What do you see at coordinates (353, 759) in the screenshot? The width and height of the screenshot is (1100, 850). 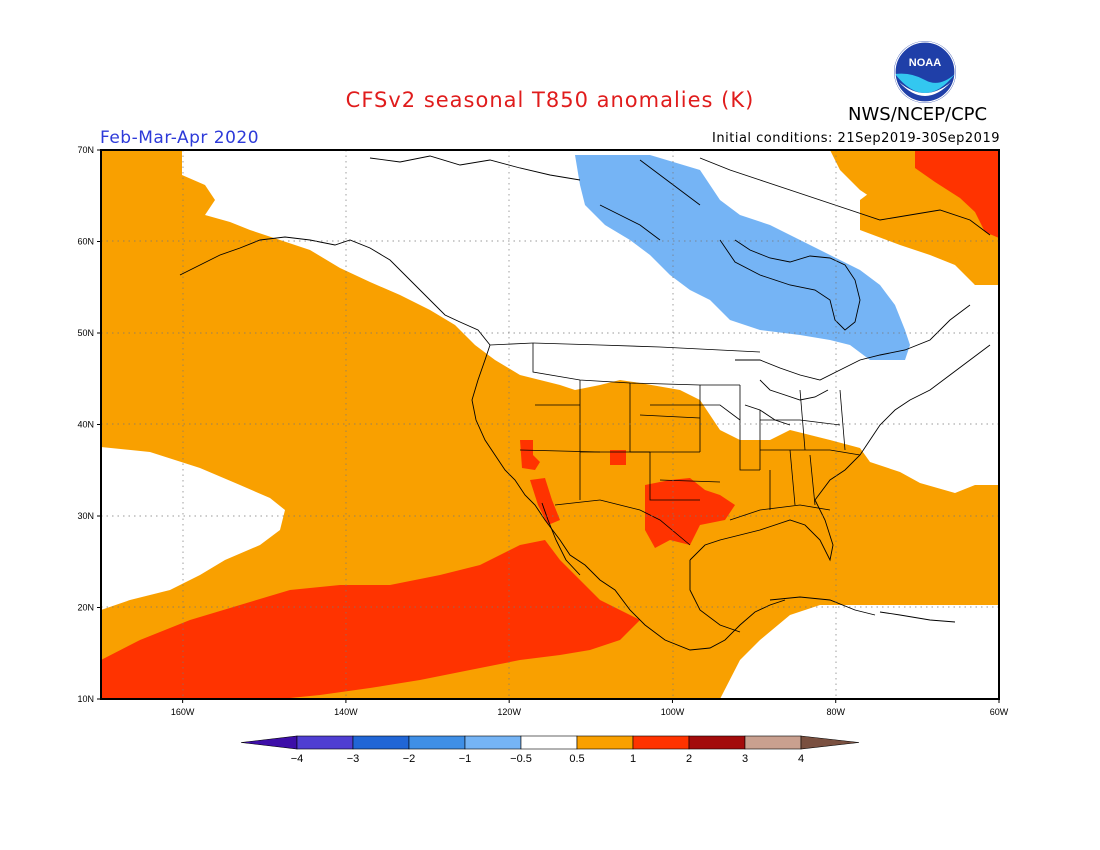 I see `legend-tick-label: −3` at bounding box center [353, 759].